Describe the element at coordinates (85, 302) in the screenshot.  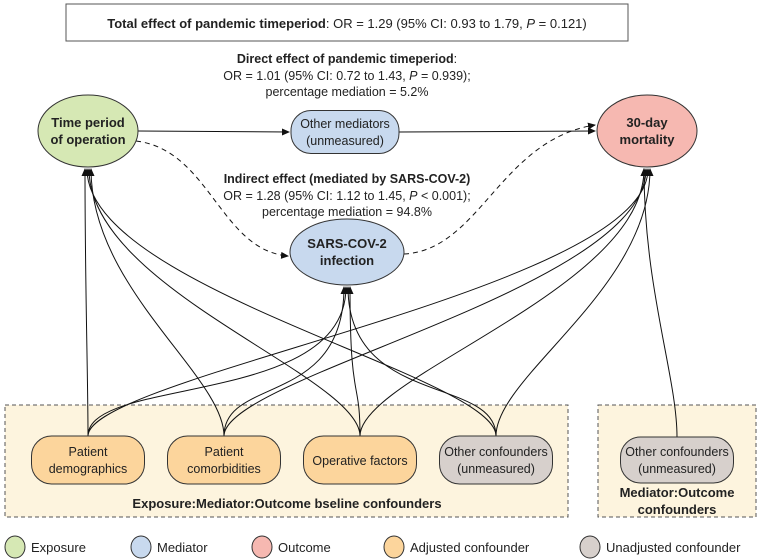
I see `edge-demographics-to-exposure` at that location.